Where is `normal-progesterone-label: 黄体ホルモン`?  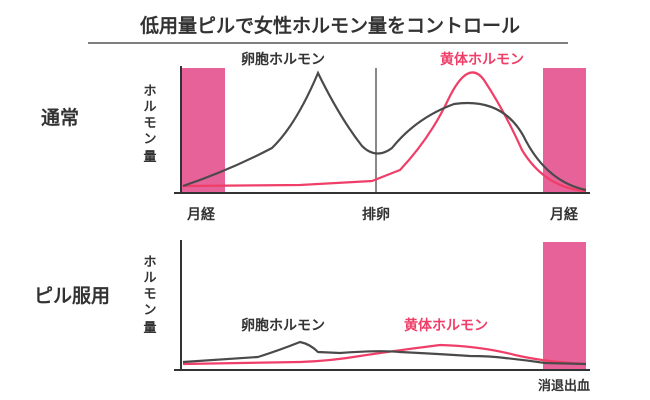
normal-progesterone-label: 黄体ホルモン is located at coordinates (482, 59).